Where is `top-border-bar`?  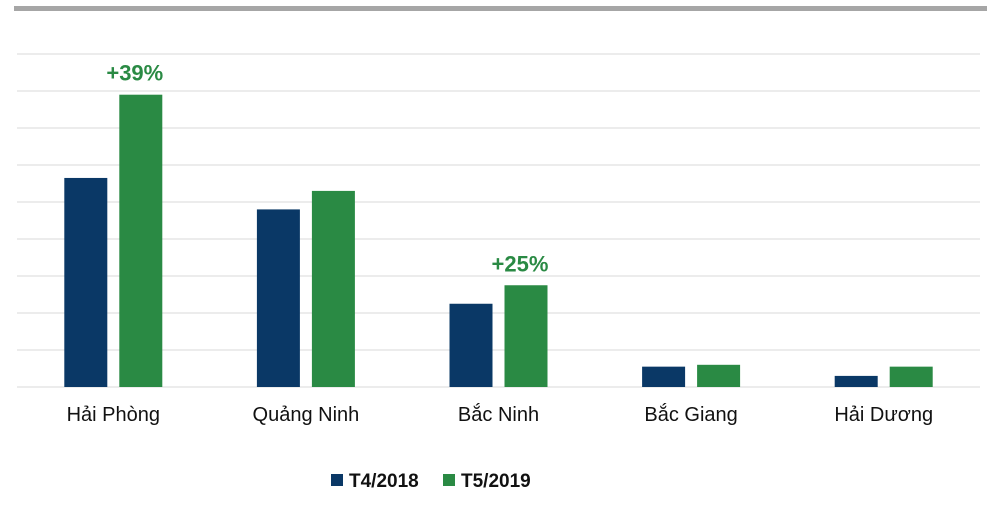 top-border-bar is located at coordinates (500, 8).